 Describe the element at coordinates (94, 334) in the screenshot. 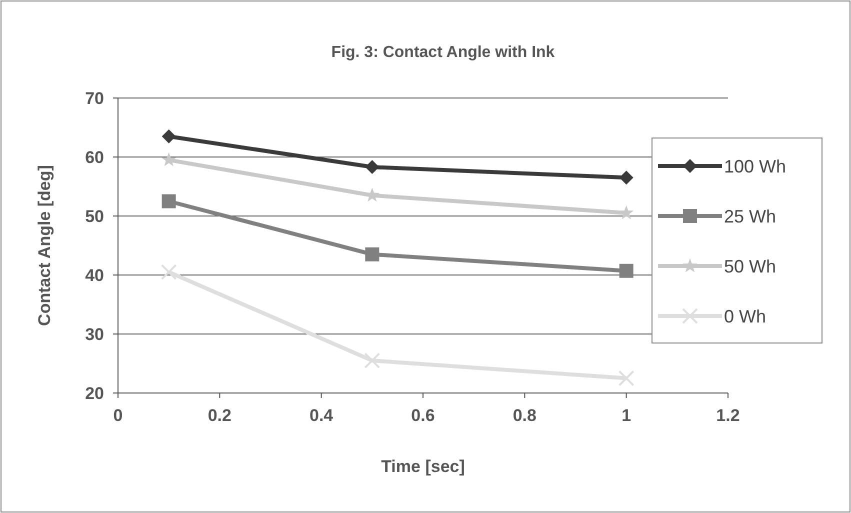

I see `y-tick-label: 30` at that location.